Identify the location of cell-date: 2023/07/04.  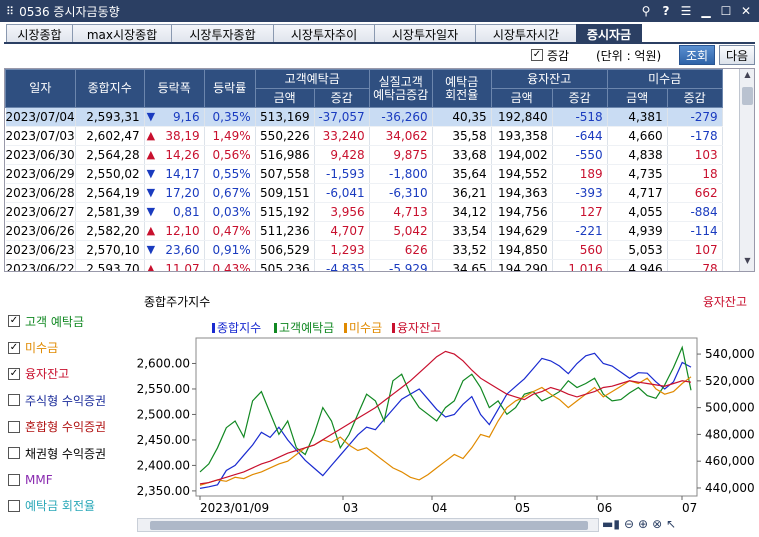
(40, 117).